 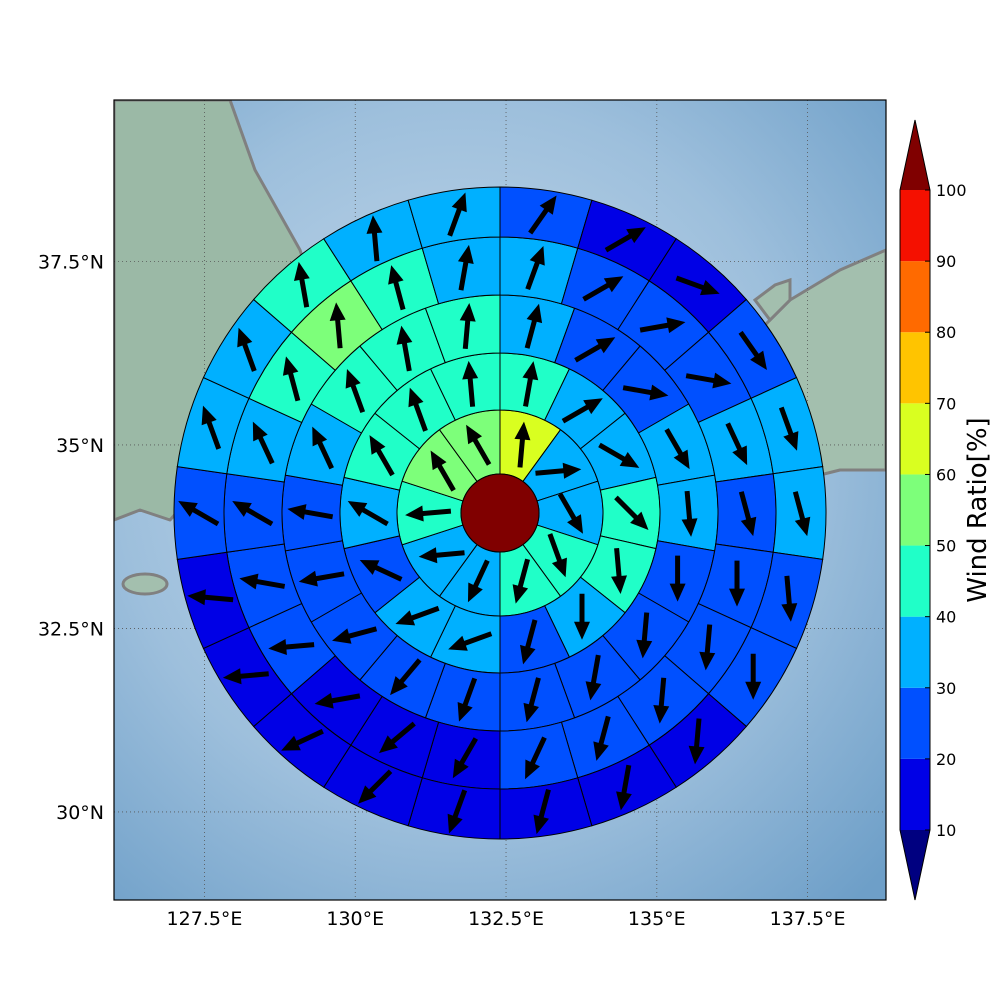 I want to click on y-axis-ticks: 37.5°N 35°N 32.5°N 30°N, so click(x=71, y=537).